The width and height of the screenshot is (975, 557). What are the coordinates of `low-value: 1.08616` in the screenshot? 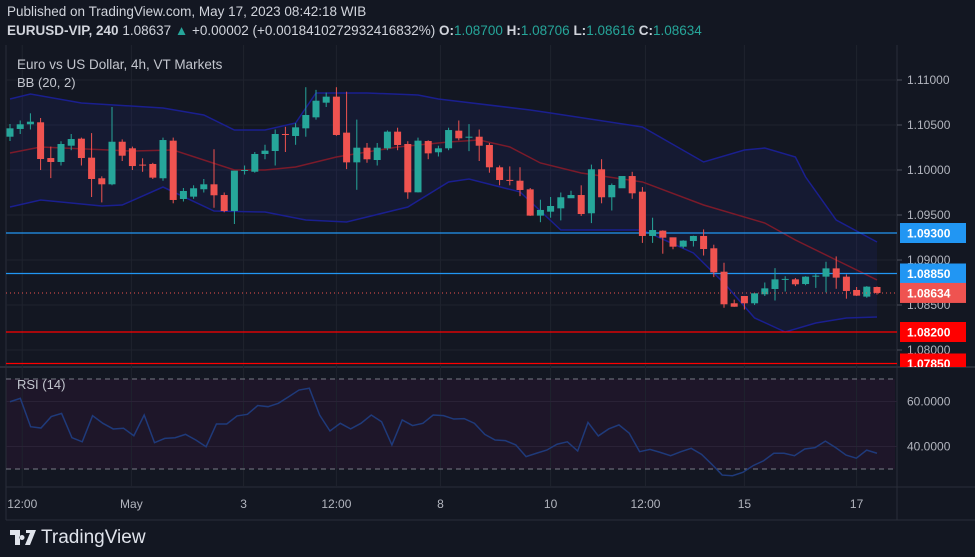 It's located at (610, 30).